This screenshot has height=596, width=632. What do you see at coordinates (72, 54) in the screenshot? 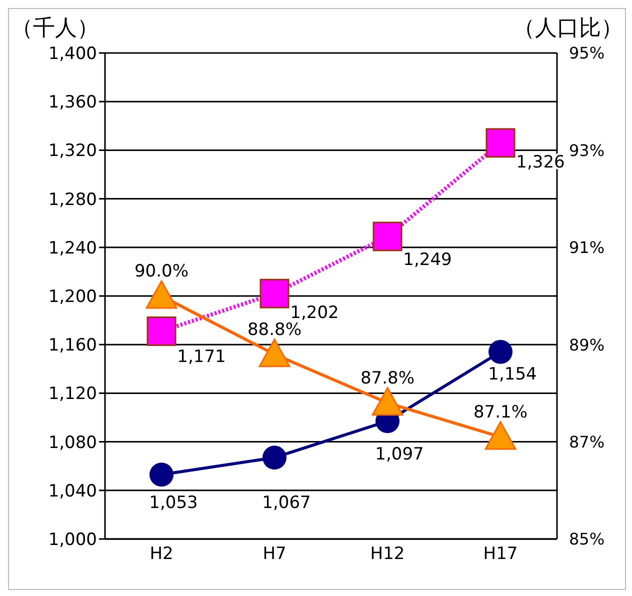
I see `y-tick-label: 1,400` at bounding box center [72, 54].